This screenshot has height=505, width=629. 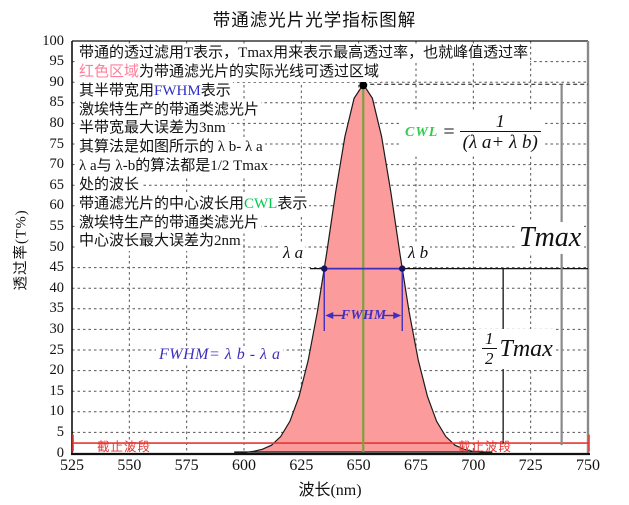 What do you see at coordinates (109, 71) in the screenshot?
I see `info-highlight-pink: 红色区域` at bounding box center [109, 71].